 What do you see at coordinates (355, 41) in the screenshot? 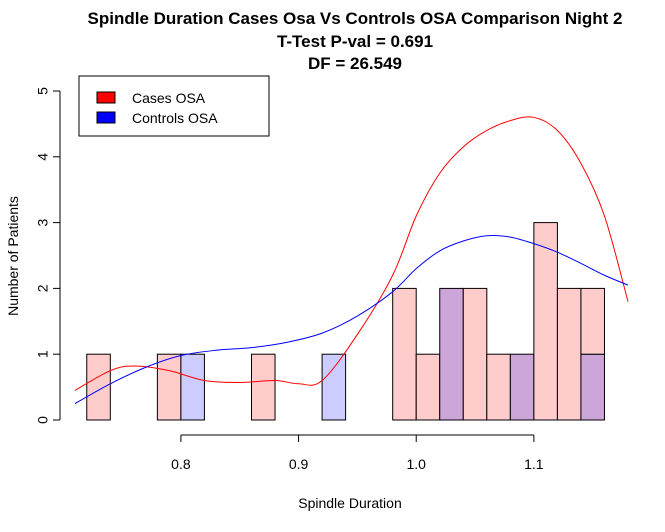
I see `chart-subtitle-ttest: T-Test P-val = 0.691` at bounding box center [355, 41].